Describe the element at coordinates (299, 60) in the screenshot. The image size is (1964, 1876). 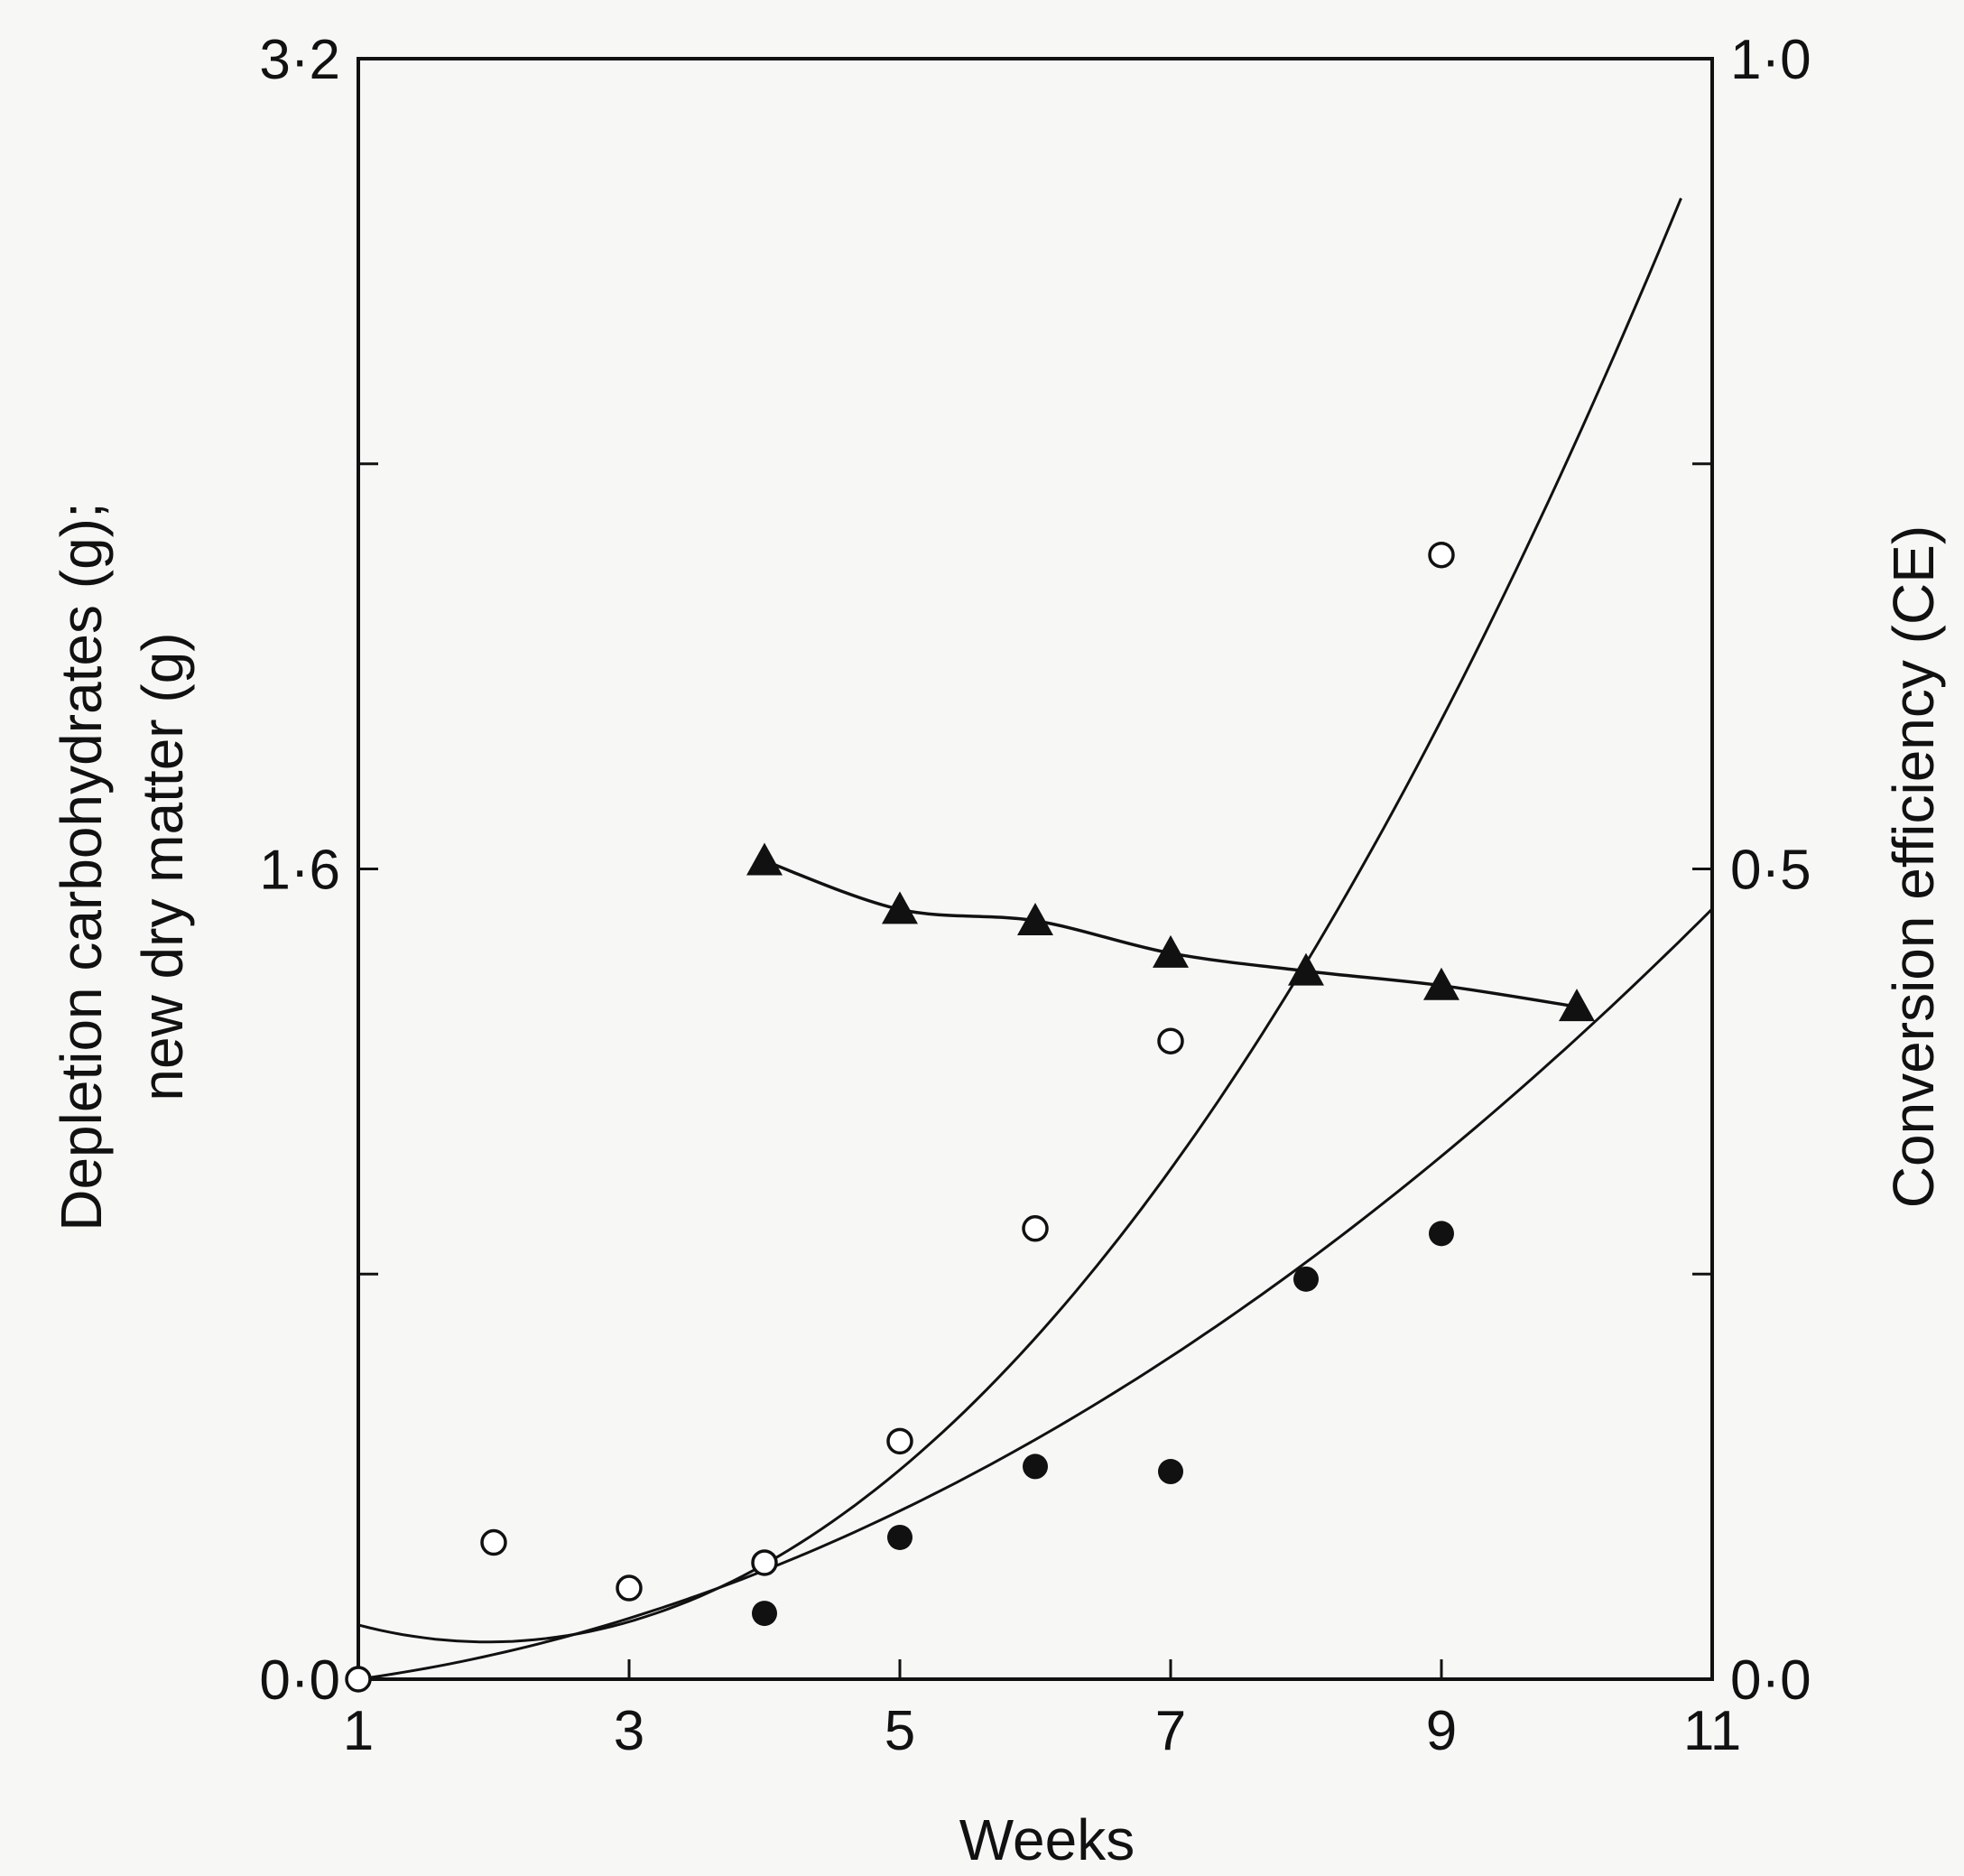
I see `y-left-tick-label: 3·2` at that location.